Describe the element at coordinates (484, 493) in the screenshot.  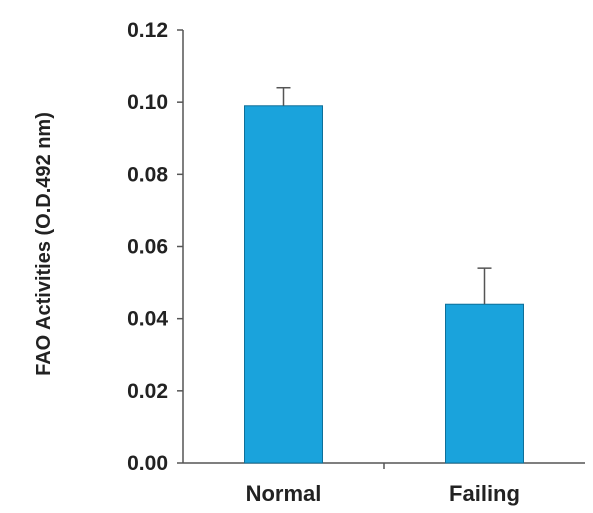
I see `x-category-label: Failing` at that location.